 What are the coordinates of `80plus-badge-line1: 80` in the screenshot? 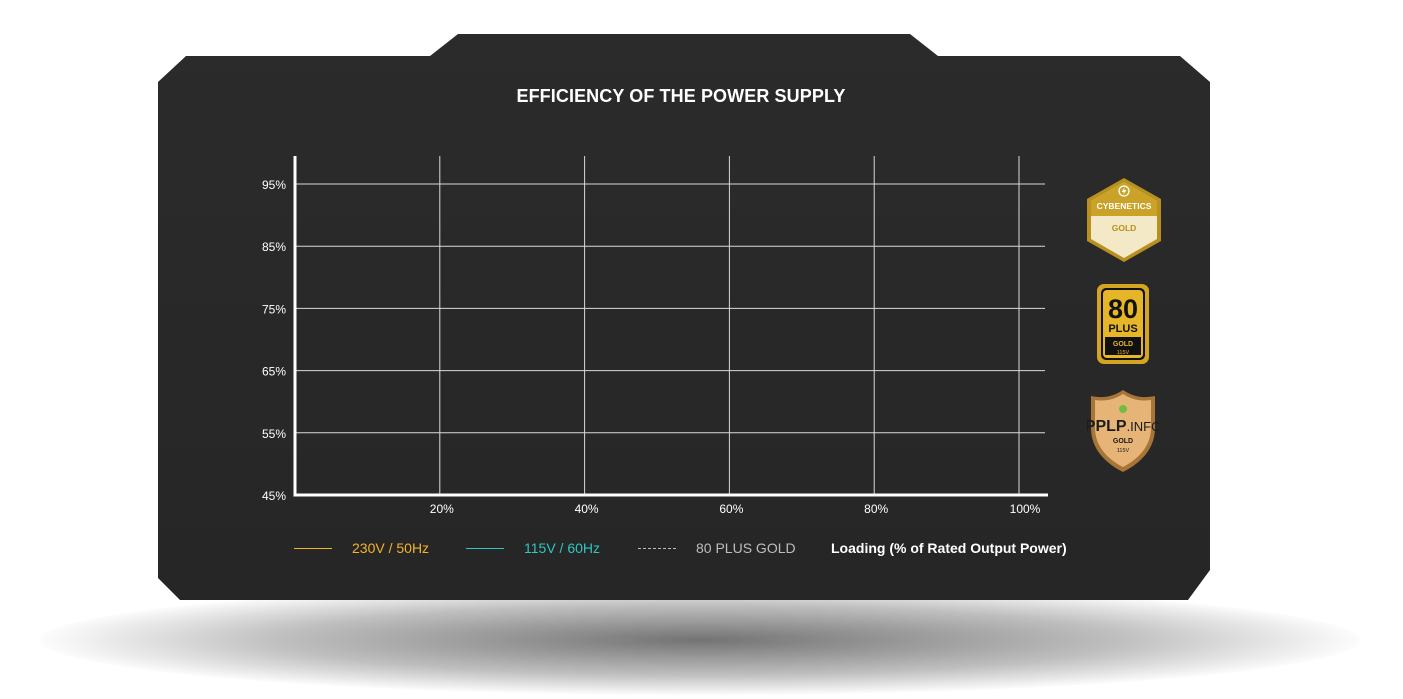 It's located at (1123, 309).